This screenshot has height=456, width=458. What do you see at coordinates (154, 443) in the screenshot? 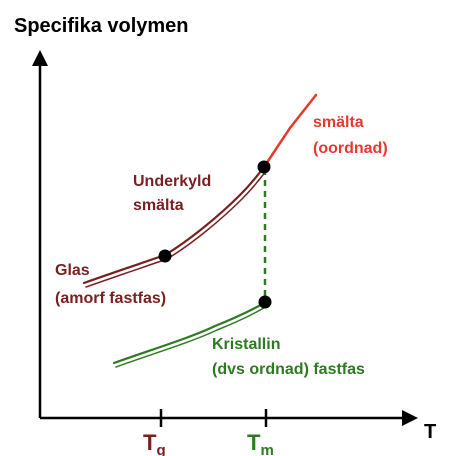
I see `tick-label-tg: Tg` at bounding box center [154, 443].